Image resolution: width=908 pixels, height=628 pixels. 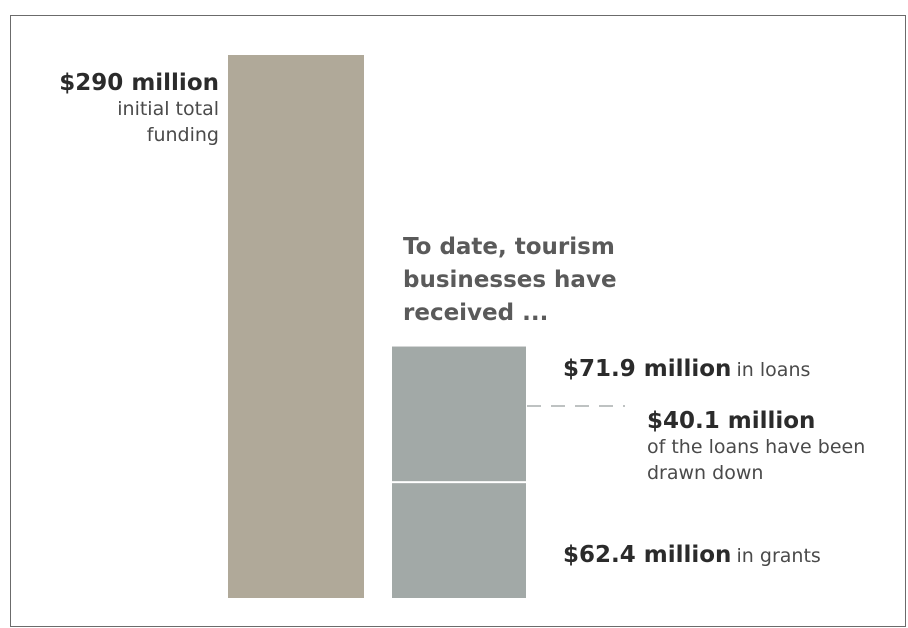 What do you see at coordinates (296, 326) in the screenshot?
I see `total-funding-bar` at bounding box center [296, 326].